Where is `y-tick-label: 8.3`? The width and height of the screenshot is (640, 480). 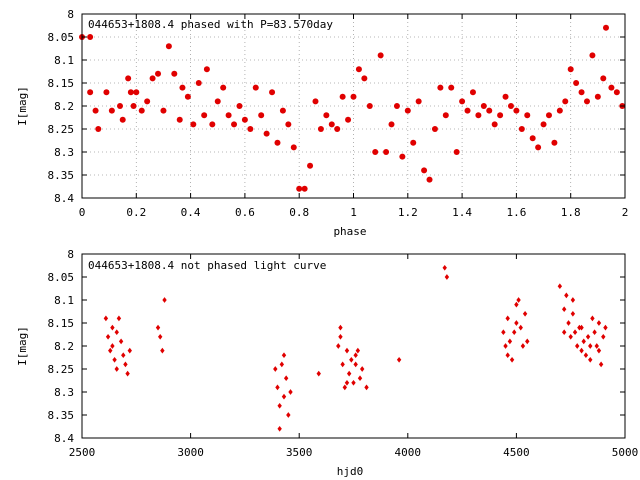 y-tick-label: 8.3 is located at coordinates (64, 392).